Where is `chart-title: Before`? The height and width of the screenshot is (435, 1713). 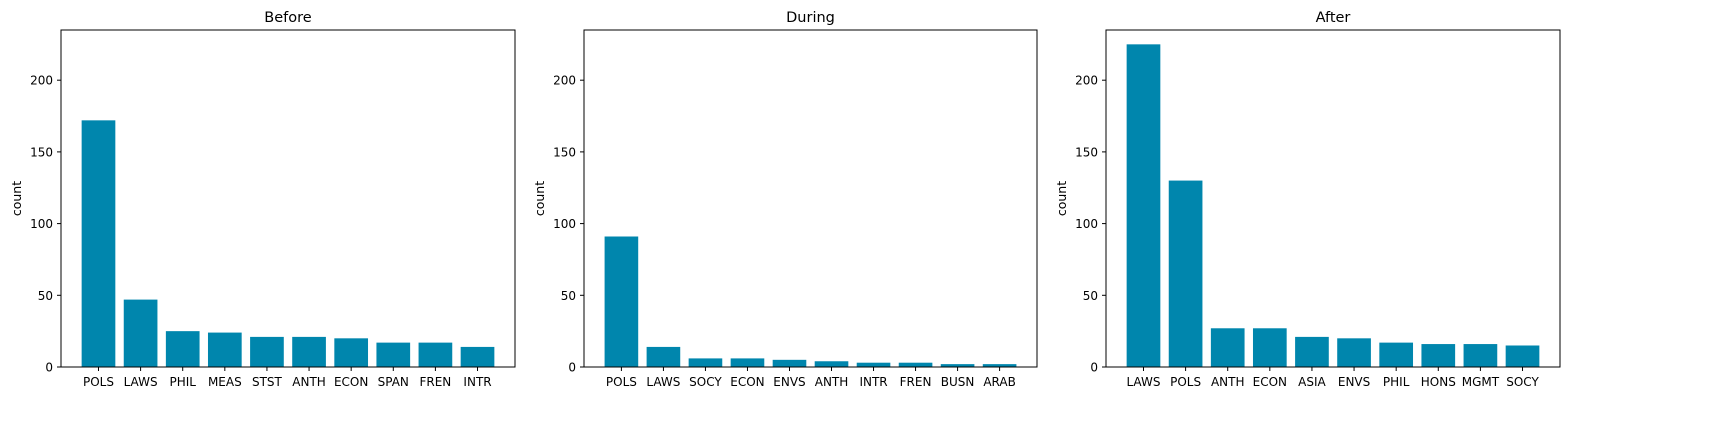 chart-title: Before is located at coordinates (287, 18).